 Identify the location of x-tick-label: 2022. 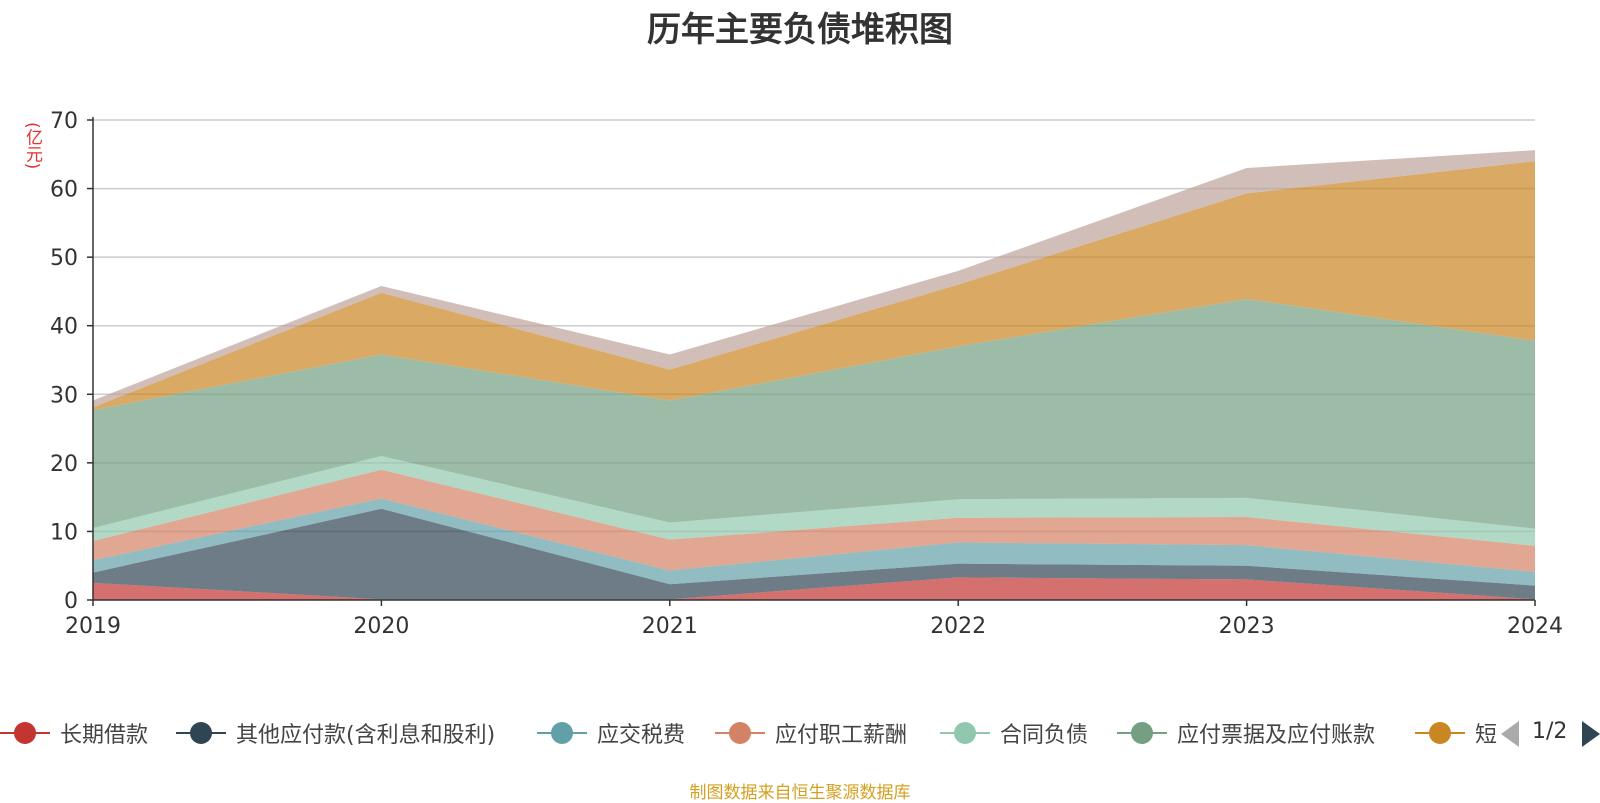
(958, 626).